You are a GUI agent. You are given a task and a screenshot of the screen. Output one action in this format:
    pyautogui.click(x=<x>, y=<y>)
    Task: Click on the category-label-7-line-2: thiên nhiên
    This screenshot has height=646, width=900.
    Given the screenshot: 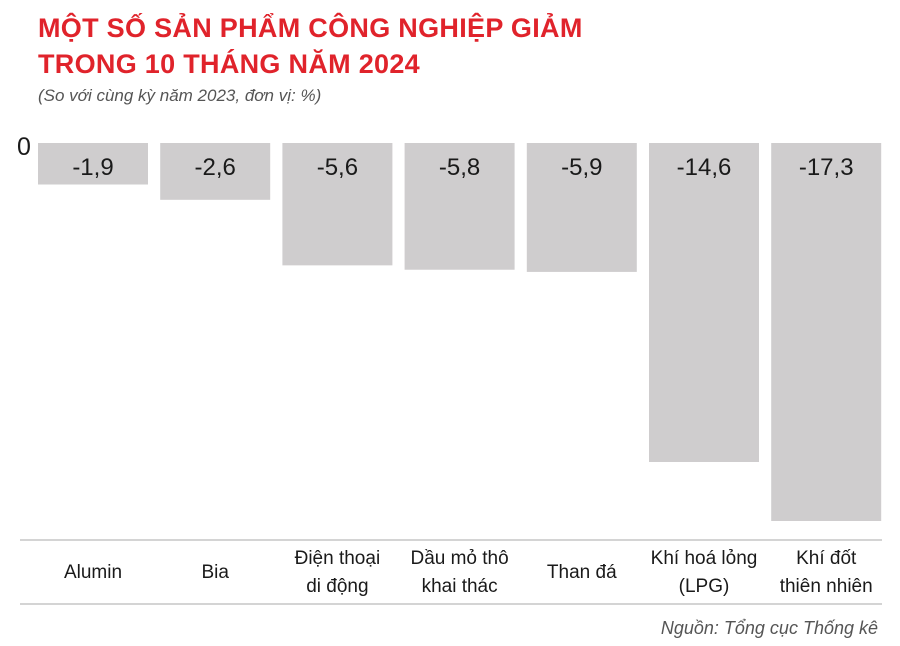 What is the action you would take?
    pyautogui.click(x=826, y=586)
    